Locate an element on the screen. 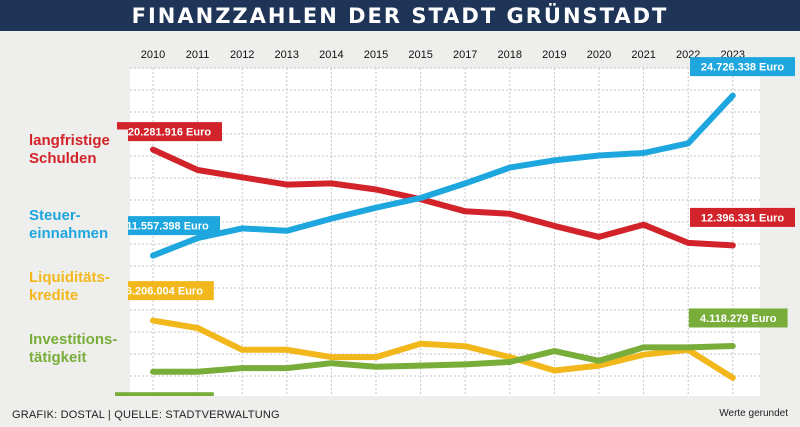 The height and width of the screenshot is (427, 800). end-value-label-1: 24.726.338 Euro is located at coordinates (742, 67).